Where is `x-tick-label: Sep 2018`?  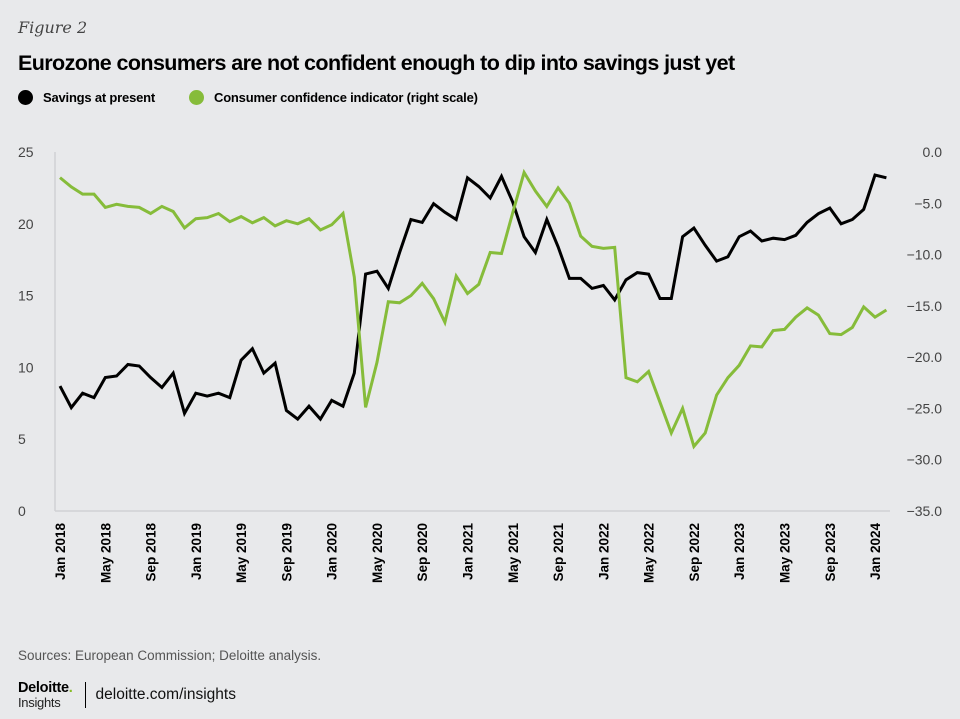
x-tick-label: Sep 2018 is located at coordinates (151, 552).